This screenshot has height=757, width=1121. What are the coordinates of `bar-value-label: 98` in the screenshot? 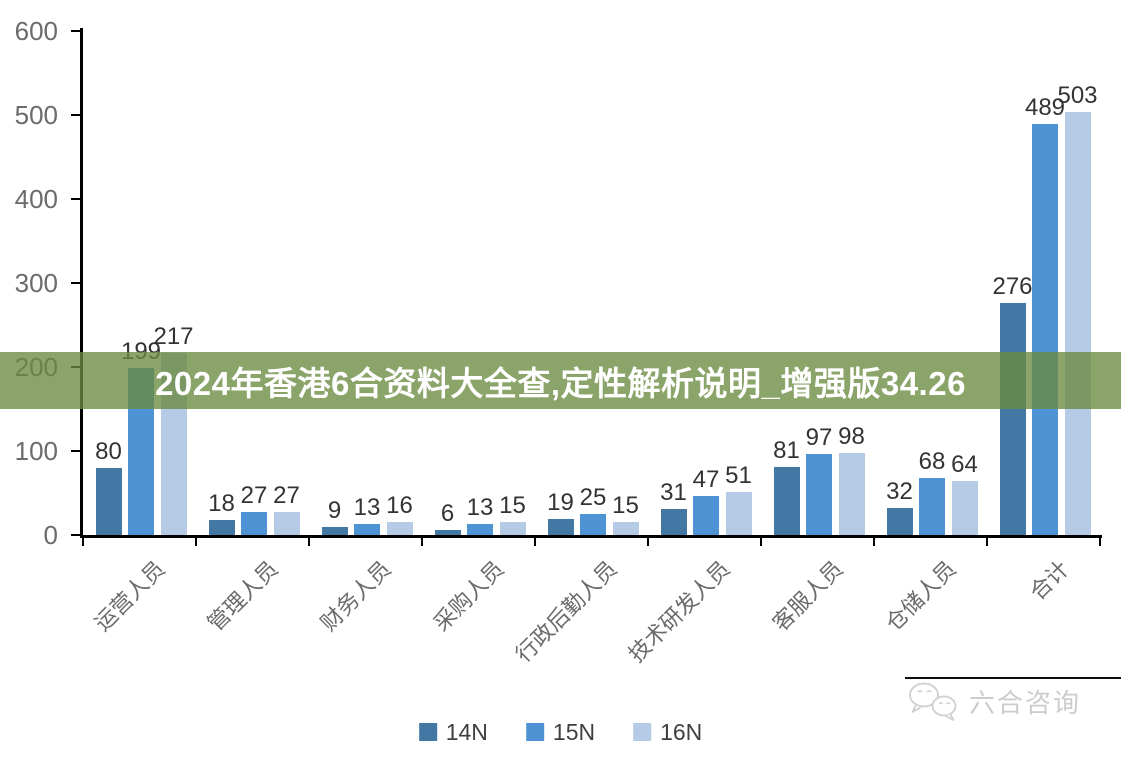 It's located at (851, 436).